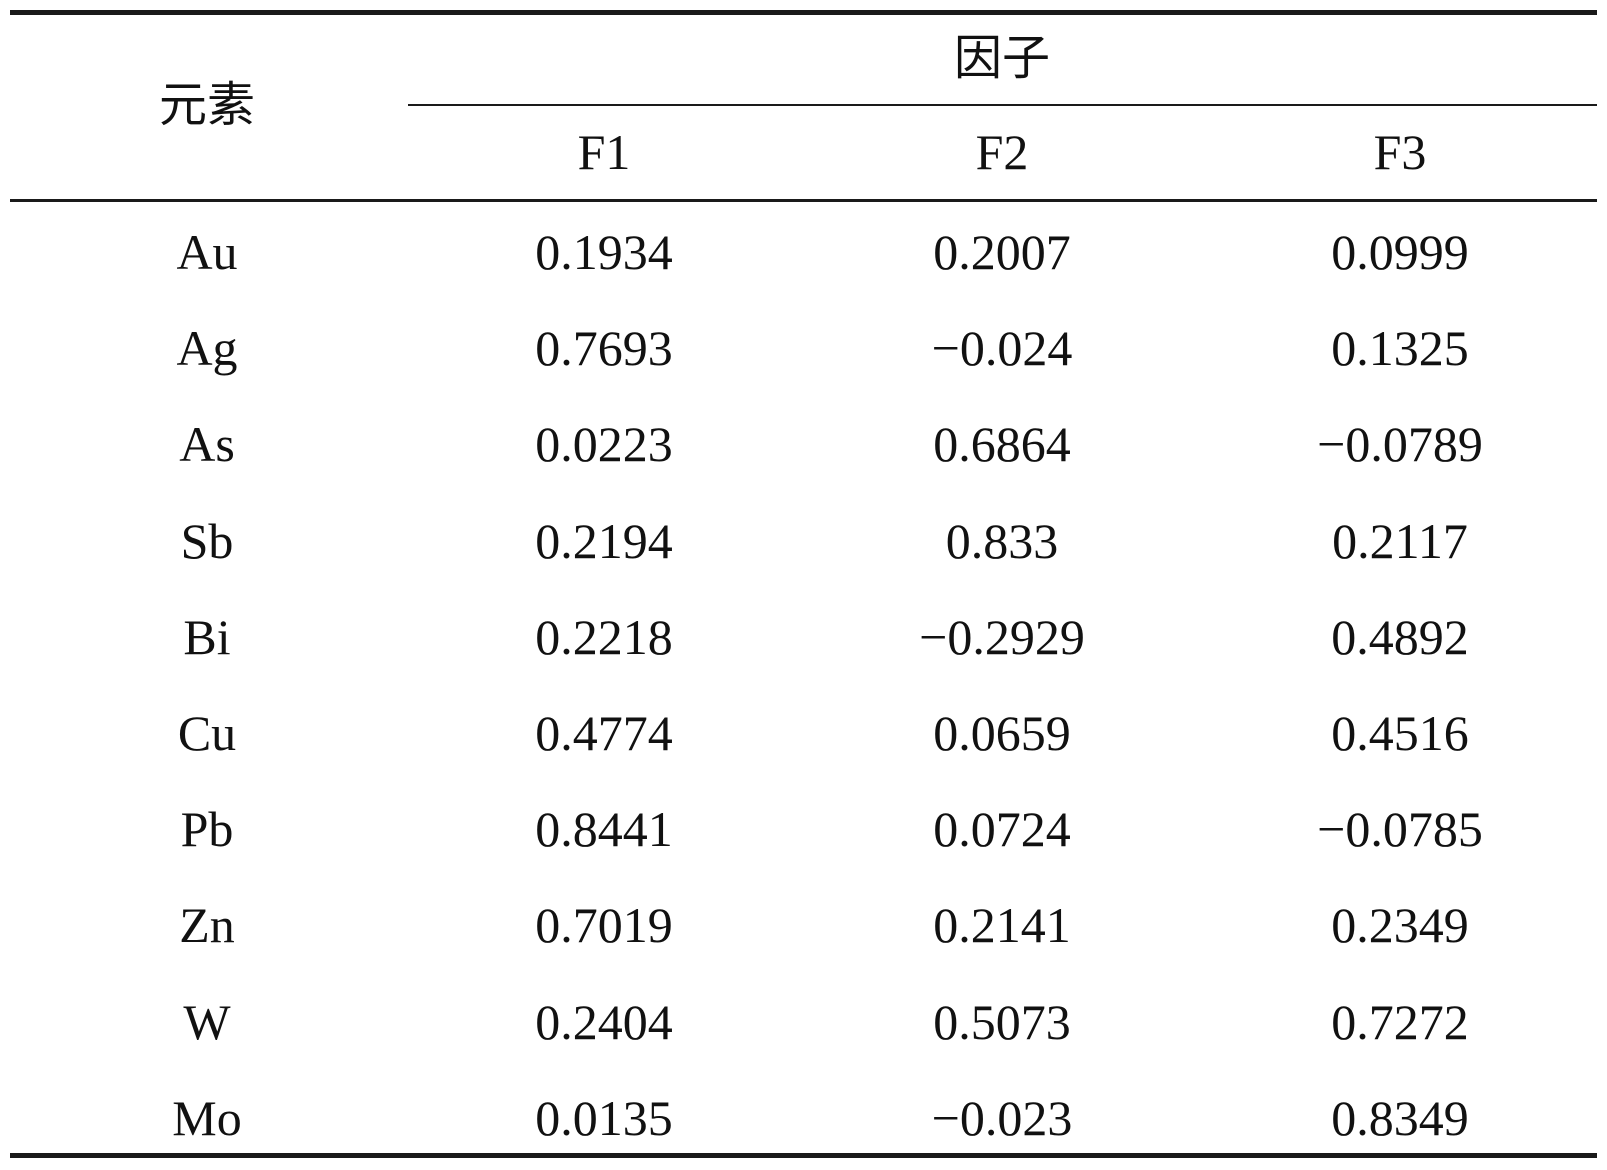 The image size is (1607, 1170). What do you see at coordinates (604, 444) in the screenshot?
I see `value-cell: 0.0223` at bounding box center [604, 444].